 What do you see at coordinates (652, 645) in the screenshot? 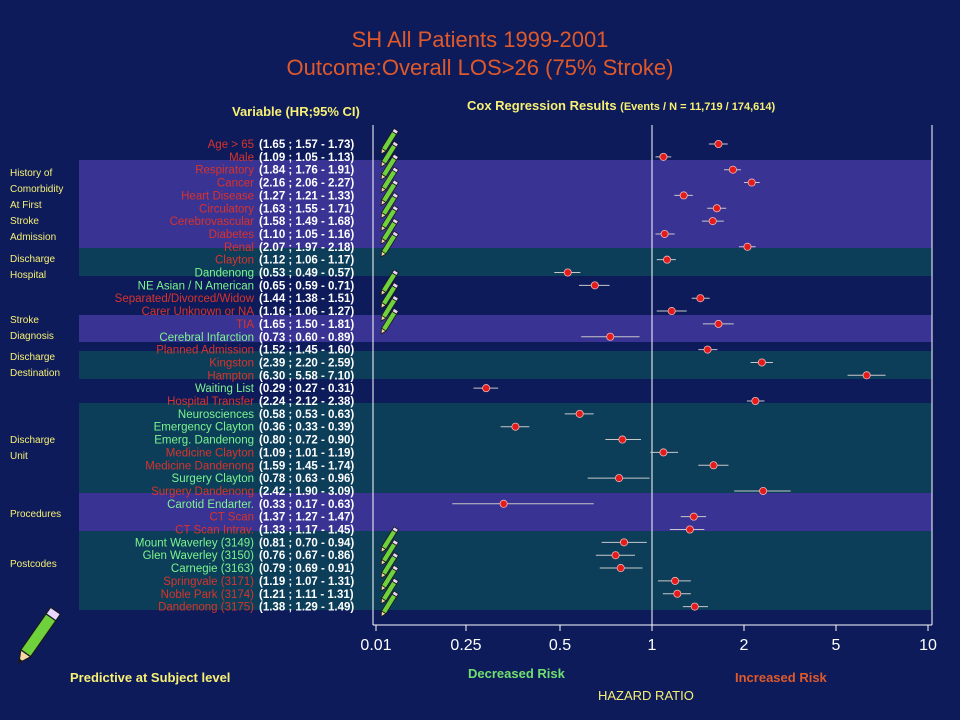
I see `x-tick-label: 1` at bounding box center [652, 645].